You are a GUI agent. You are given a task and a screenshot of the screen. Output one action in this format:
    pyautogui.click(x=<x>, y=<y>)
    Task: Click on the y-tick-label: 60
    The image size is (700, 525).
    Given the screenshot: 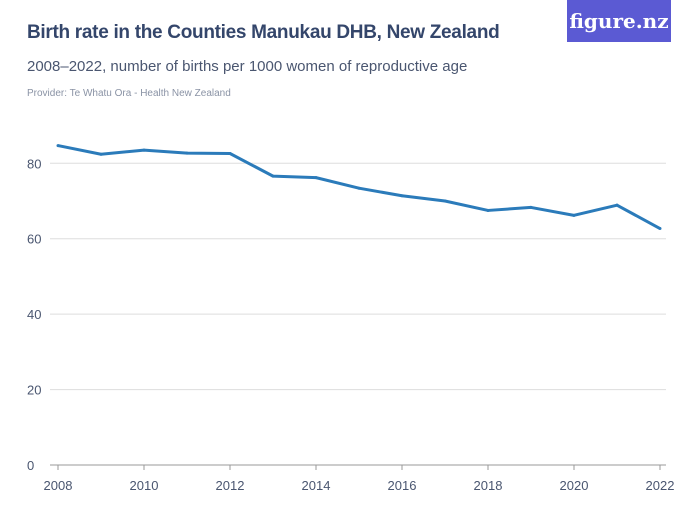 What is the action you would take?
    pyautogui.click(x=34, y=239)
    